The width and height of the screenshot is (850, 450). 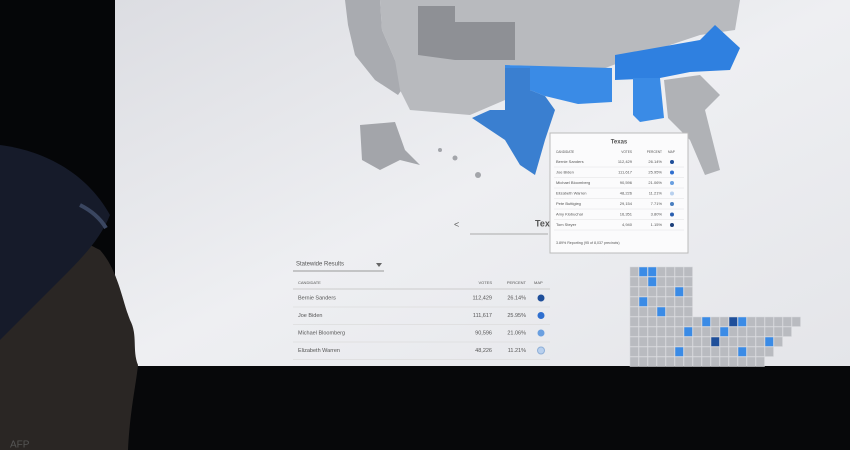 I want to click on table-cell: Amy Klobuchar, so click(x=570, y=214).